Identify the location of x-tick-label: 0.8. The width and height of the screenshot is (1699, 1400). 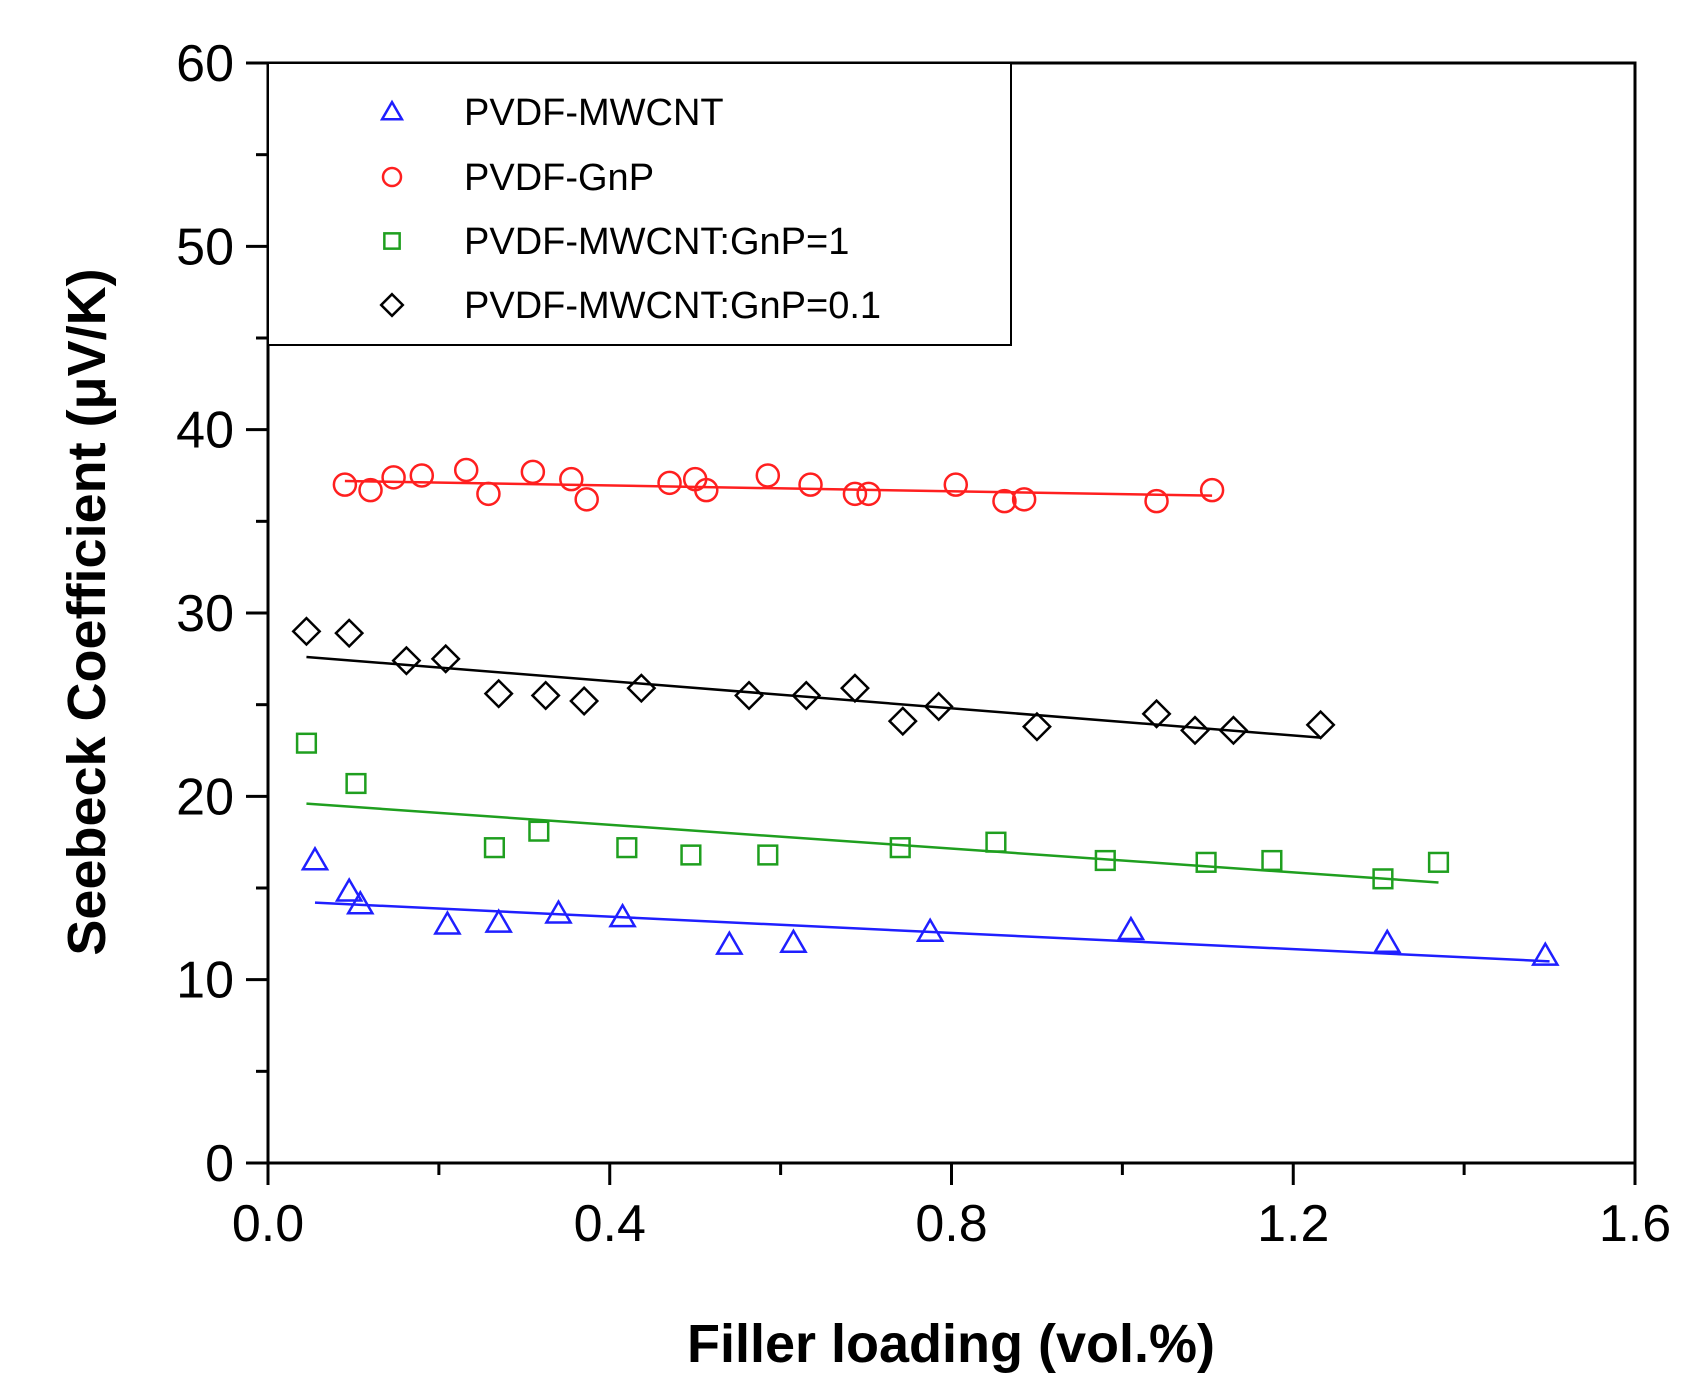
(951, 1224).